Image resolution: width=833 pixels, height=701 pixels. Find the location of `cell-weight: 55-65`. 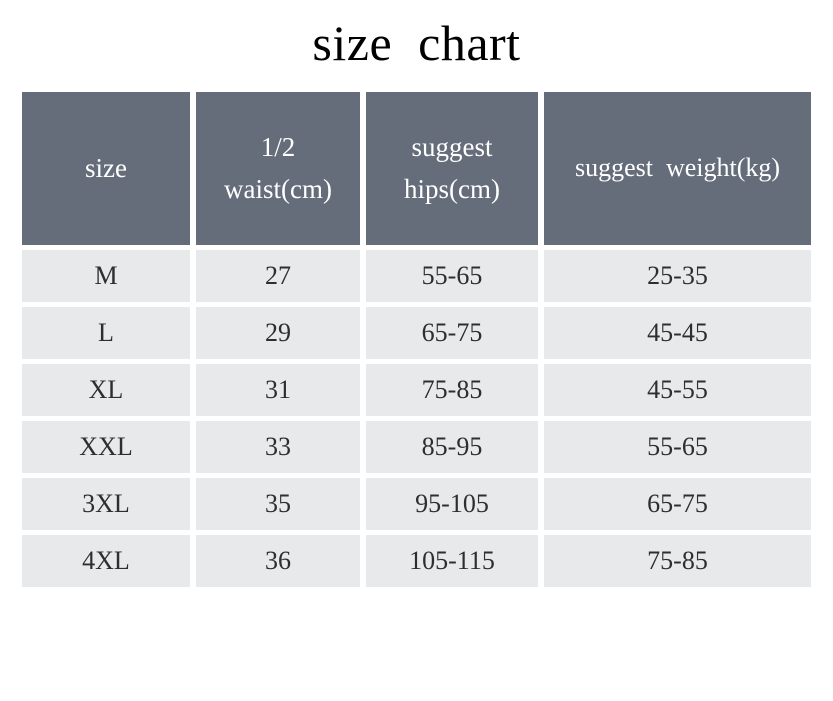

cell-weight: 55-65 is located at coordinates (677, 447).